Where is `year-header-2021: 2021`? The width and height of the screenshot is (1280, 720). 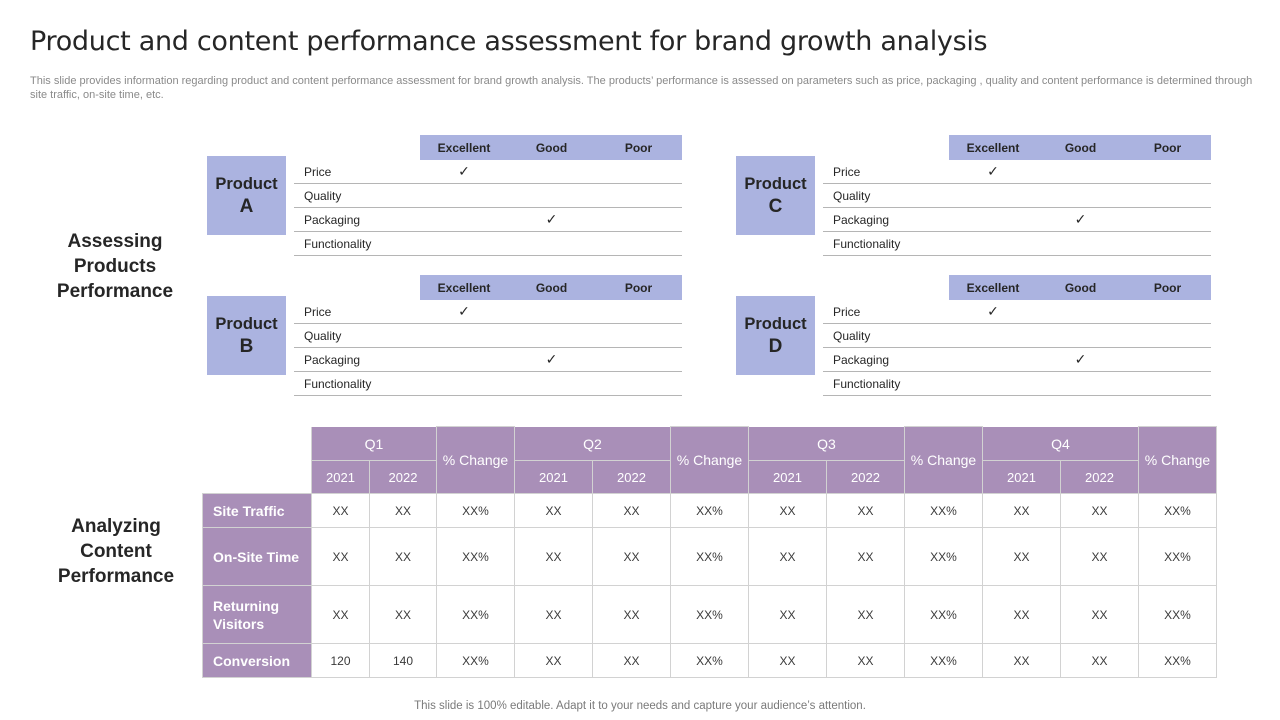 year-header-2021: 2021 is located at coordinates (553, 477).